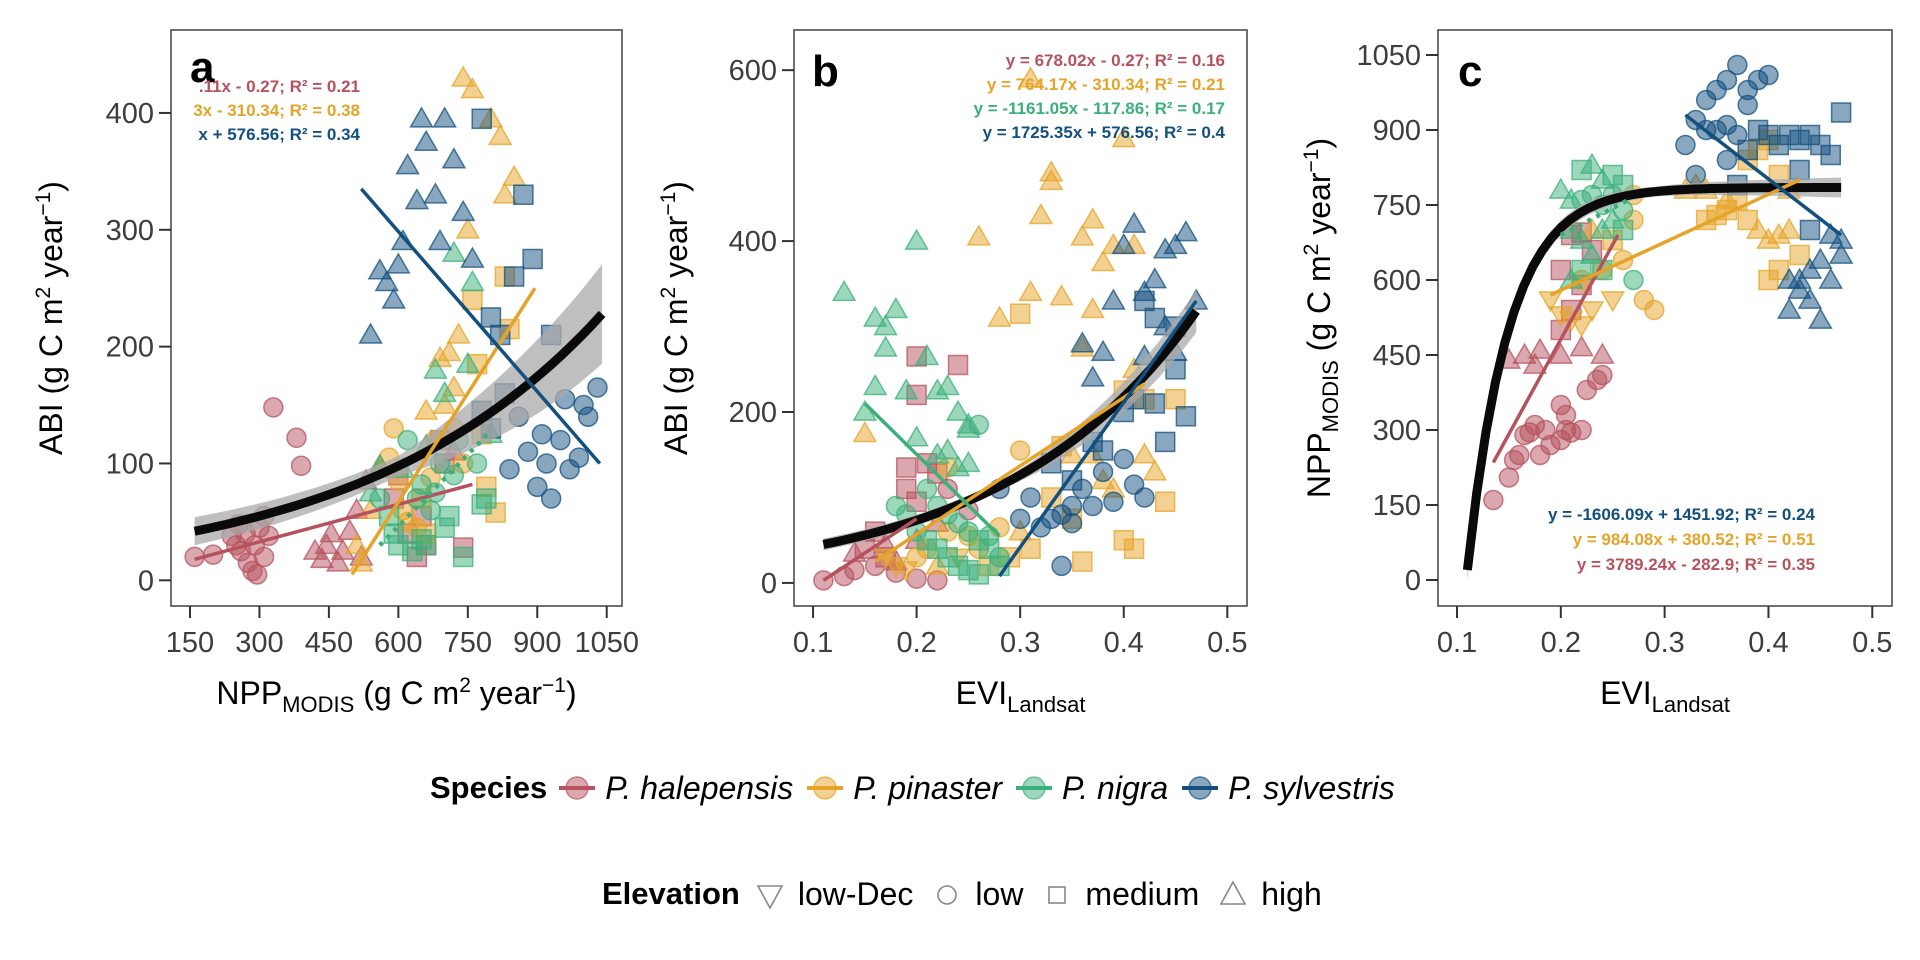  Describe the element at coordinates (1664, 643) in the screenshot. I see `x-tick-label: 0.3` at that location.